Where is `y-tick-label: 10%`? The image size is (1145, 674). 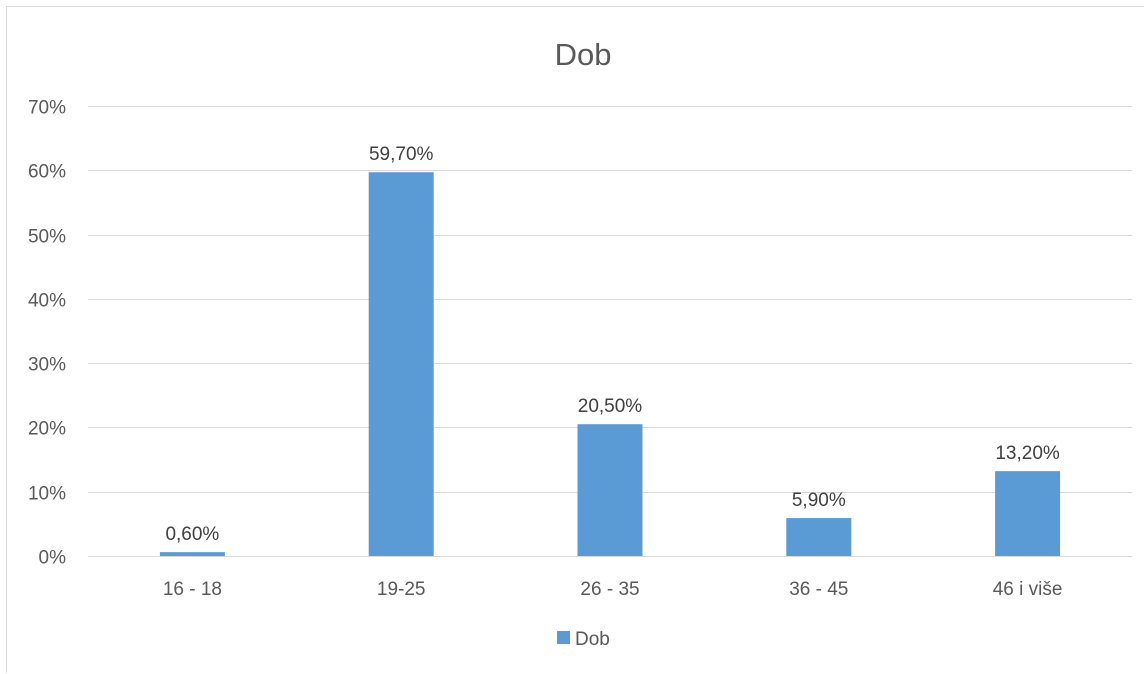 y-tick-label: 10% is located at coordinates (47, 494).